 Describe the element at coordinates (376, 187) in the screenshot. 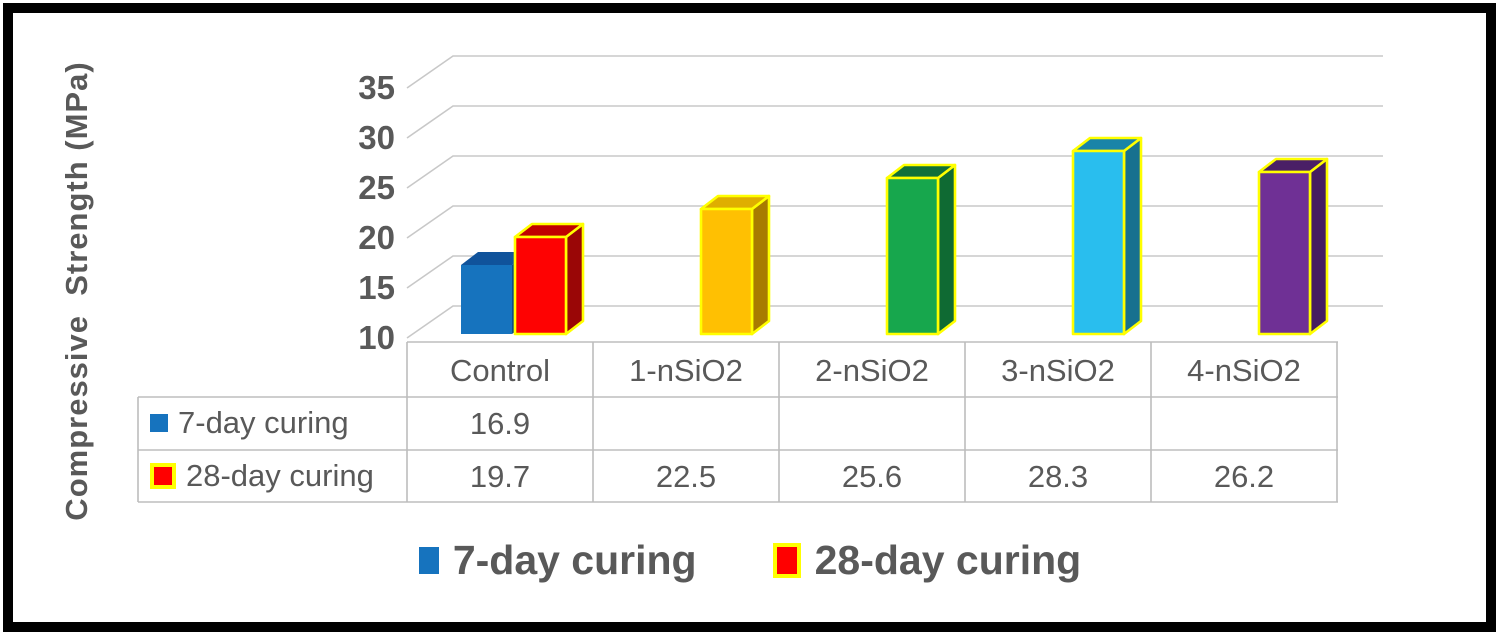

I see `y-tick-label: 25` at that location.